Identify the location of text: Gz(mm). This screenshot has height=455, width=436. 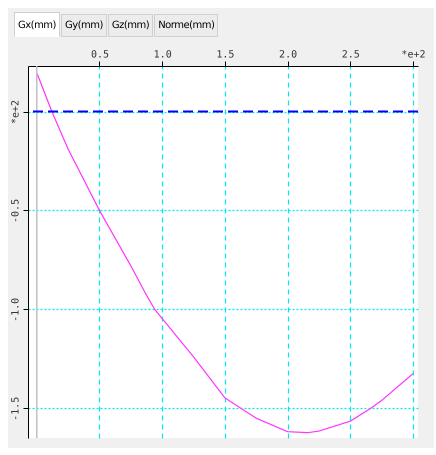
(131, 25).